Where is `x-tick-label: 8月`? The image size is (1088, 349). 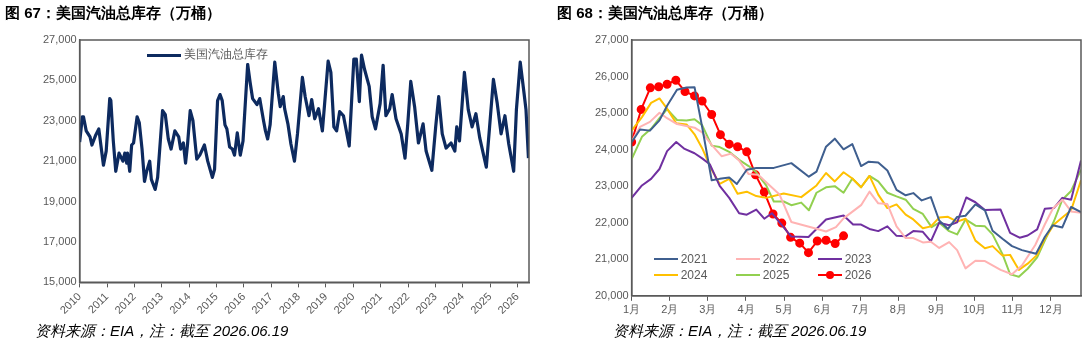
x-tick-label: 8月 is located at coordinates (898, 309).